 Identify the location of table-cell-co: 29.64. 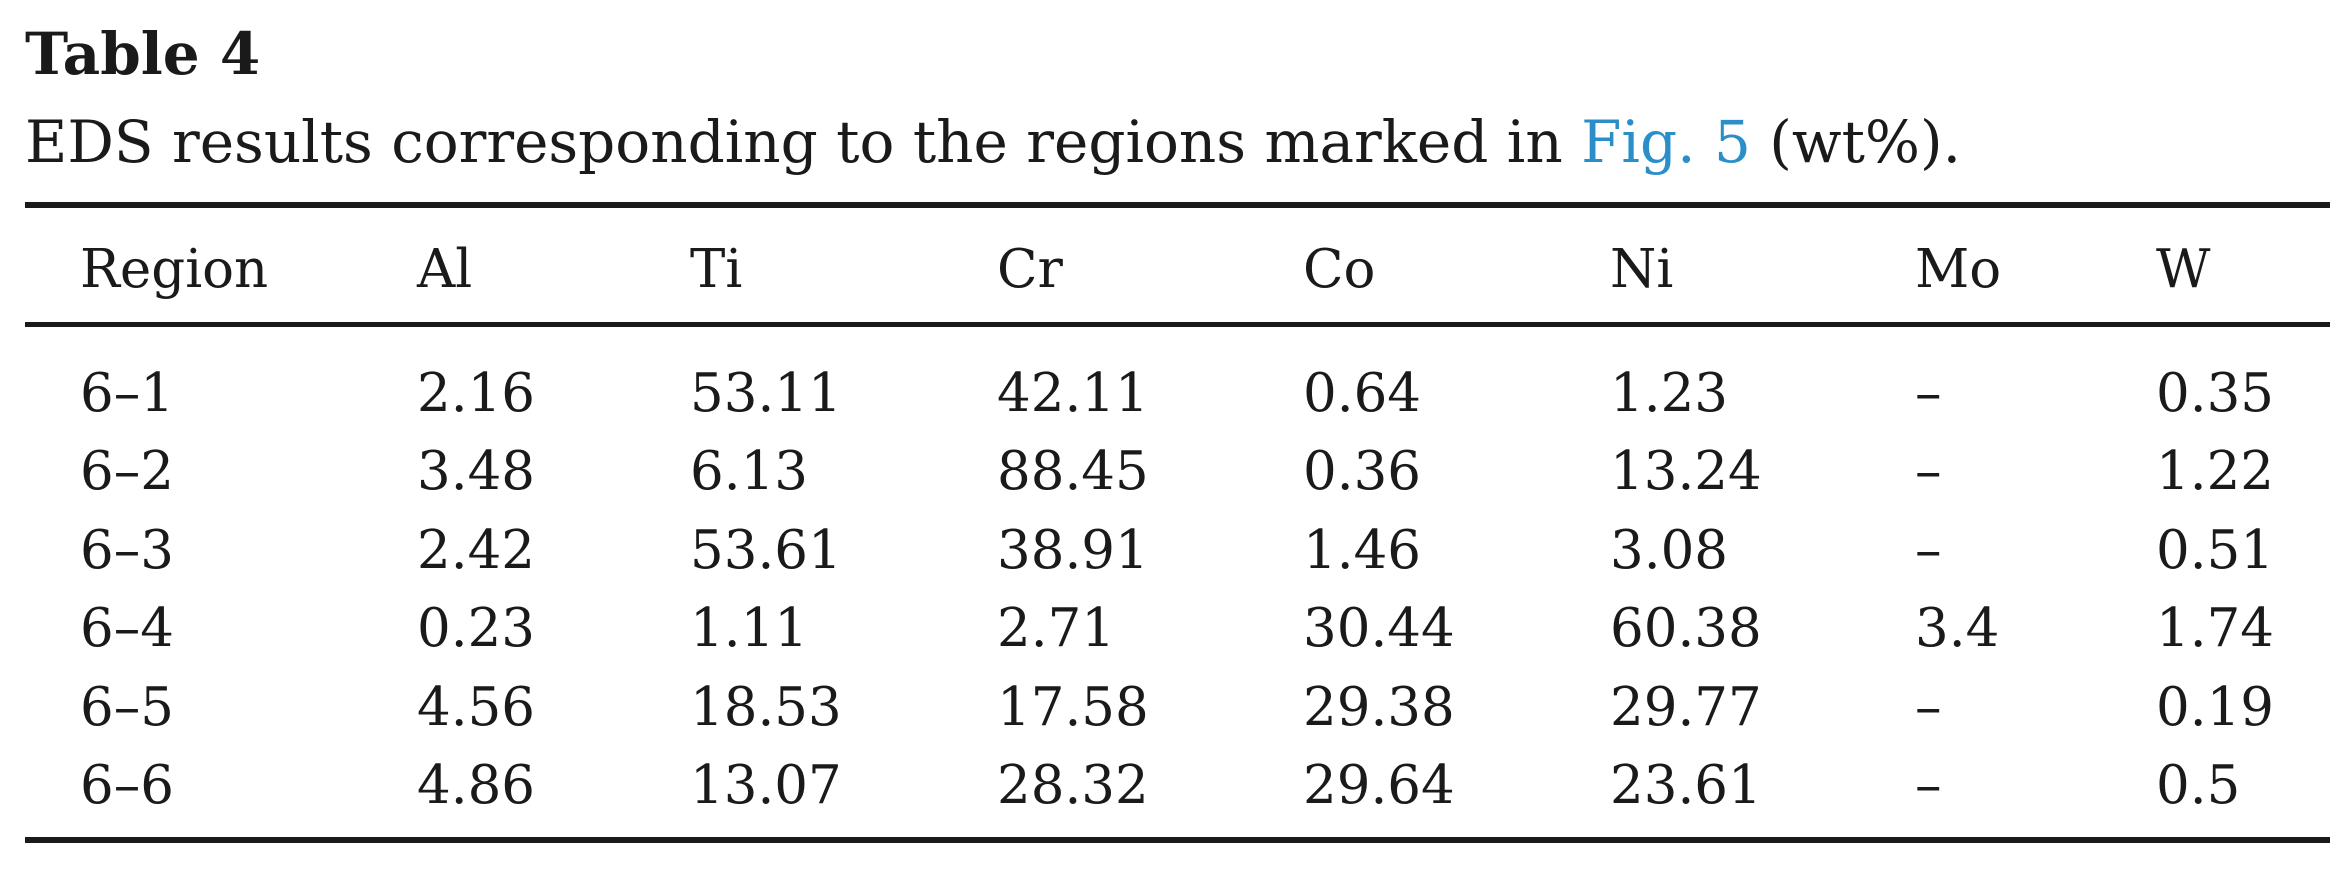
(1379, 785).